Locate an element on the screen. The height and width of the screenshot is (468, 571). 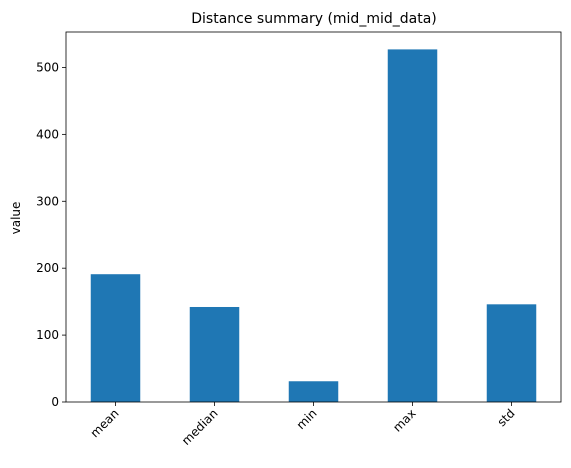
y-tick-label: 500 is located at coordinates (47, 67).